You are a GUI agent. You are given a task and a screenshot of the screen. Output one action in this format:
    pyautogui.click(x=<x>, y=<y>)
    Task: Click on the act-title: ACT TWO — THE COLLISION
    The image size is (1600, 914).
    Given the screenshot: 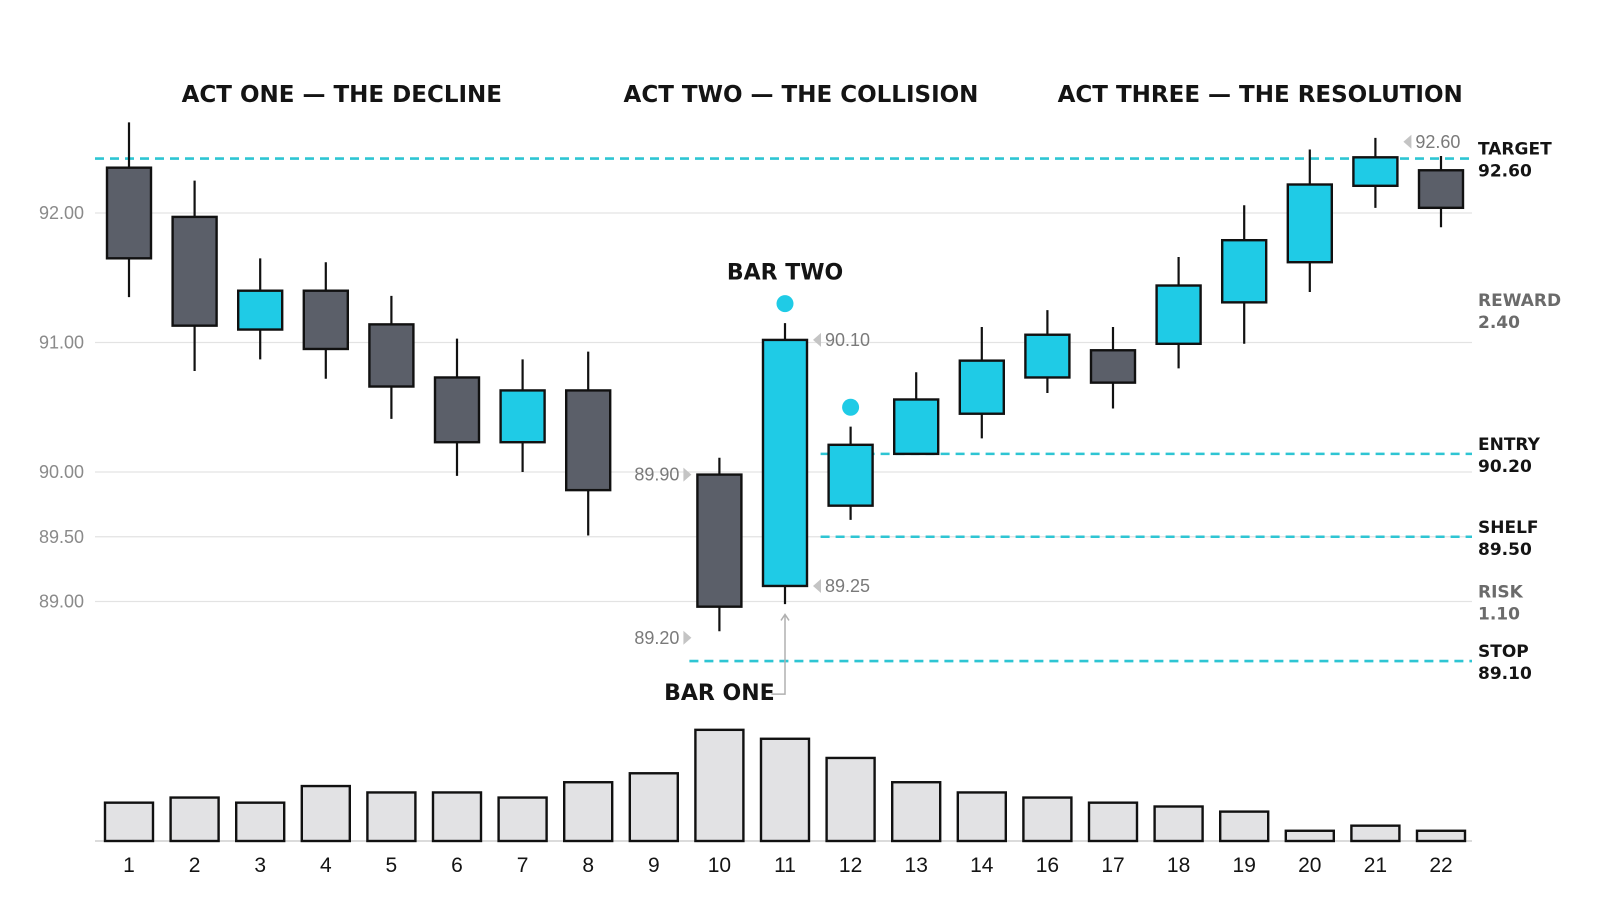 What is the action you would take?
    pyautogui.click(x=801, y=95)
    